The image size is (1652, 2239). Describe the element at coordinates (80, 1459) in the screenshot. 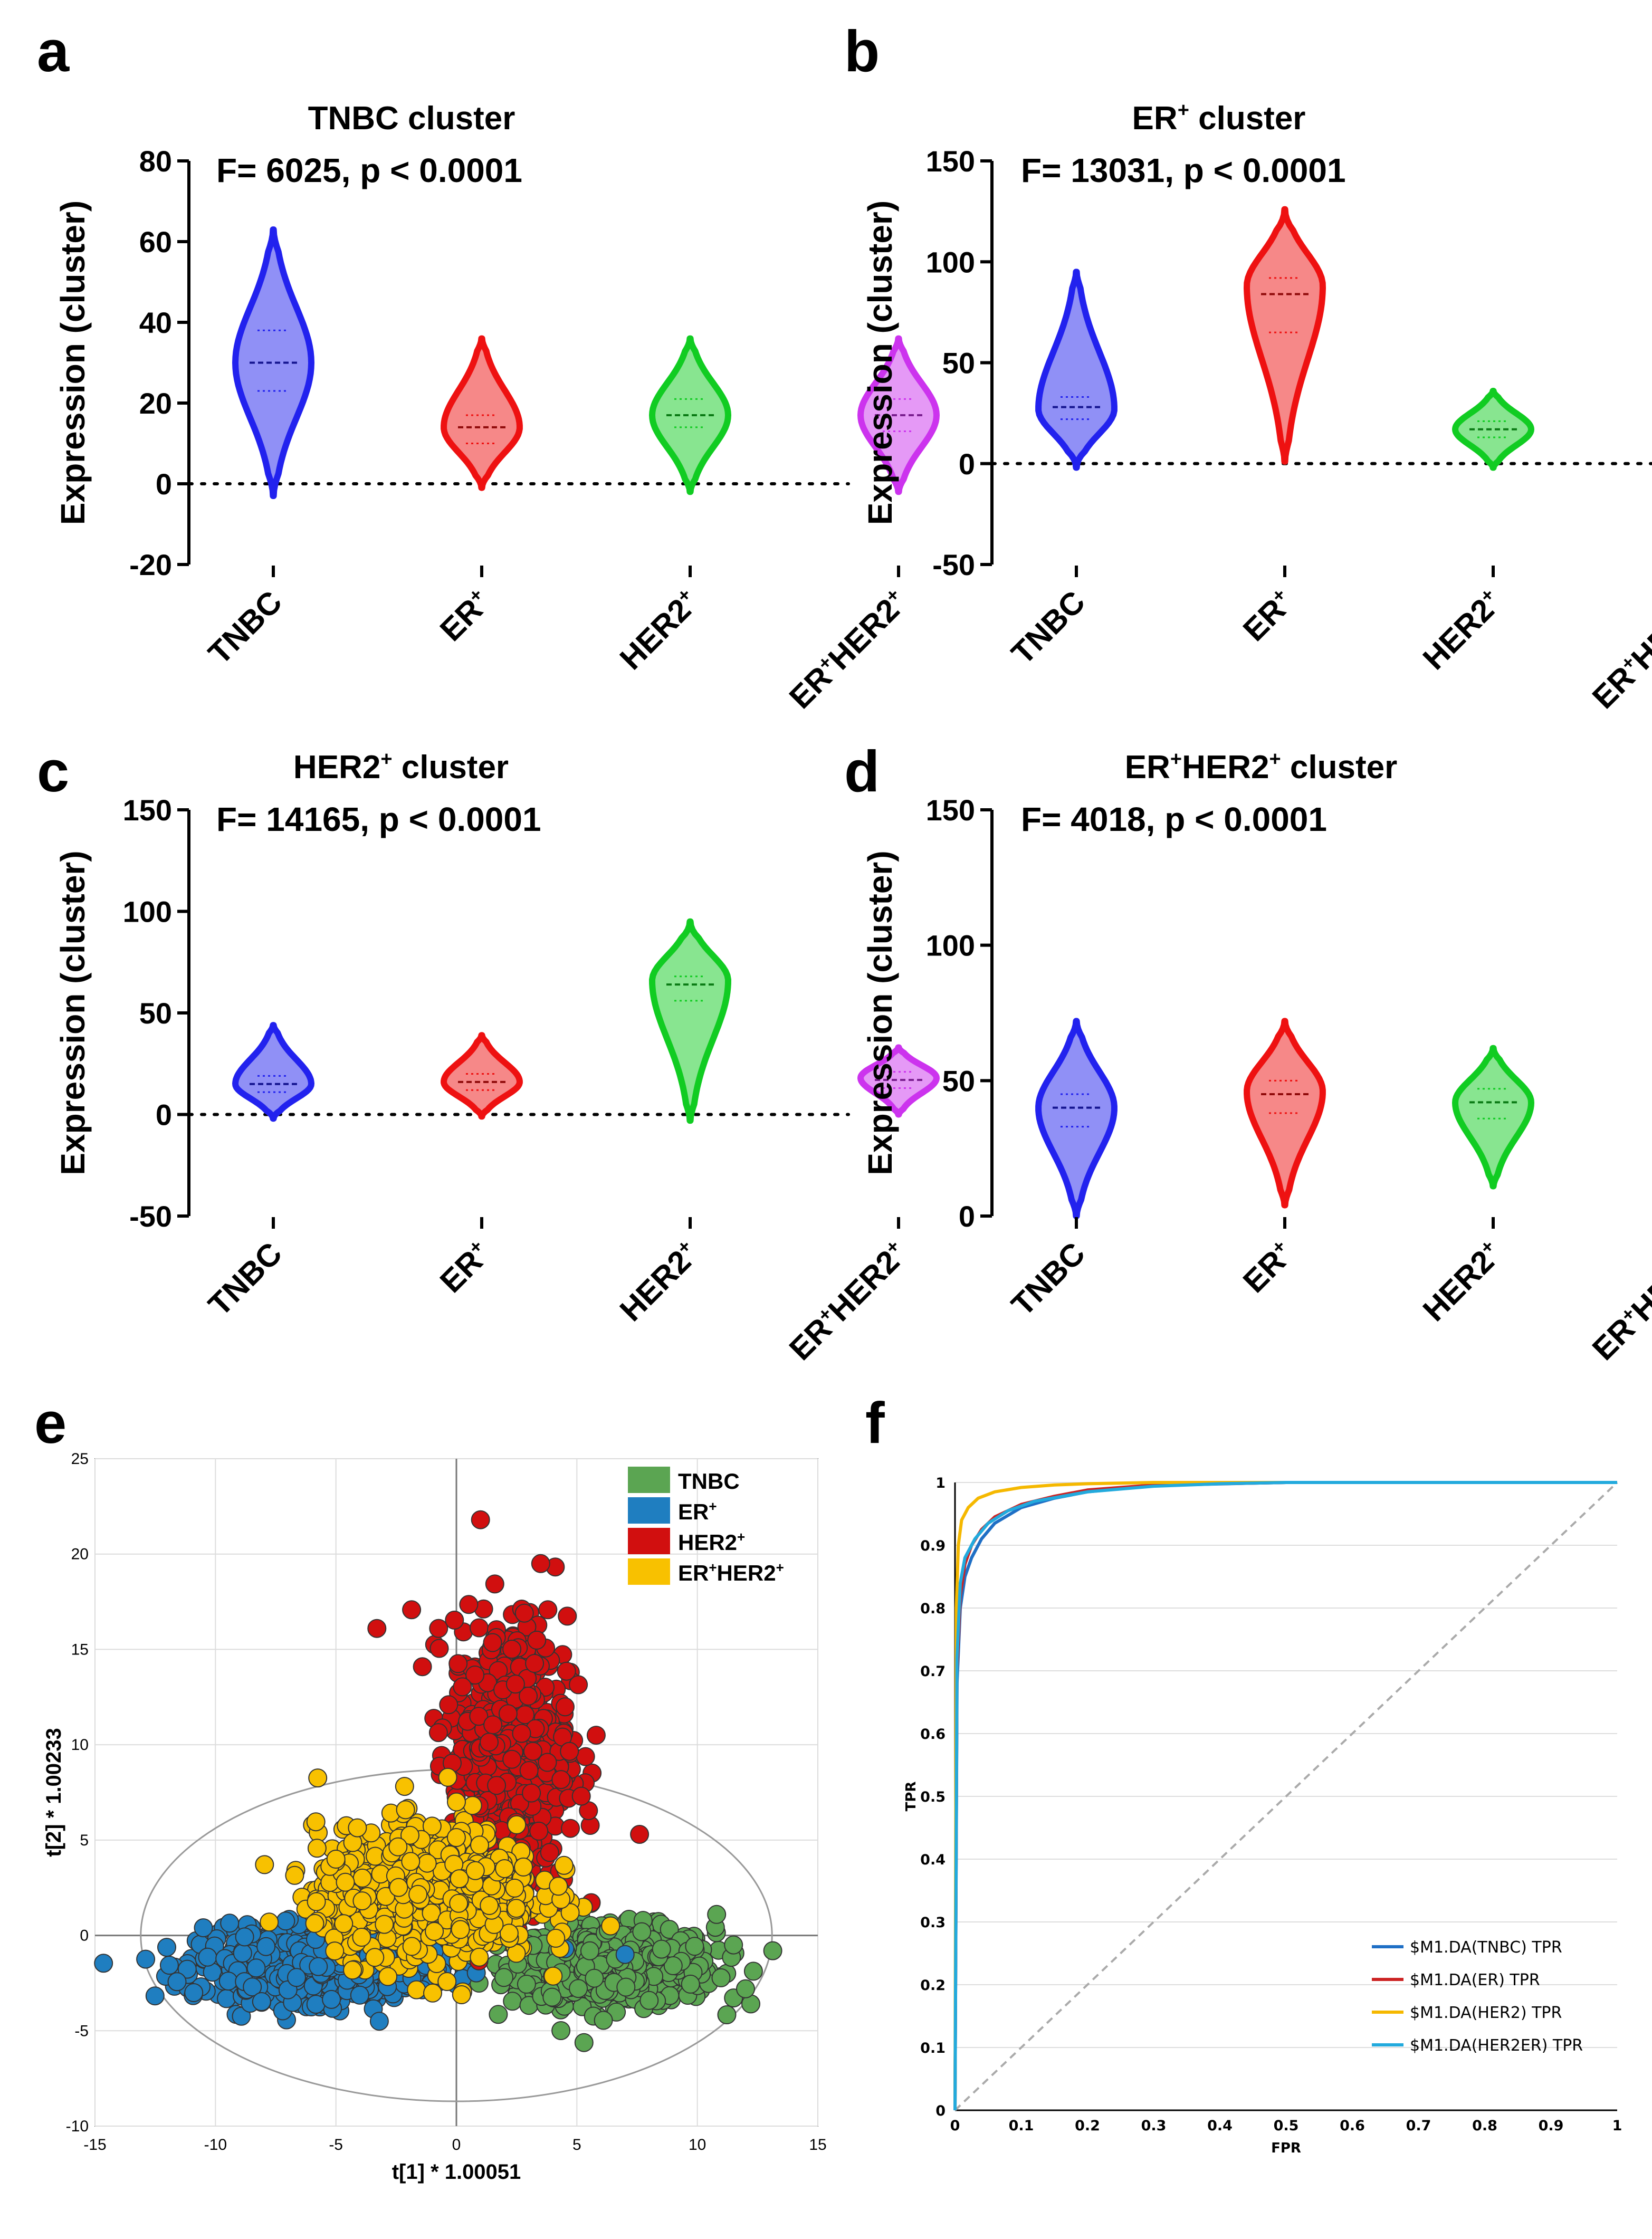

I see `y-tick-label: 25` at that location.